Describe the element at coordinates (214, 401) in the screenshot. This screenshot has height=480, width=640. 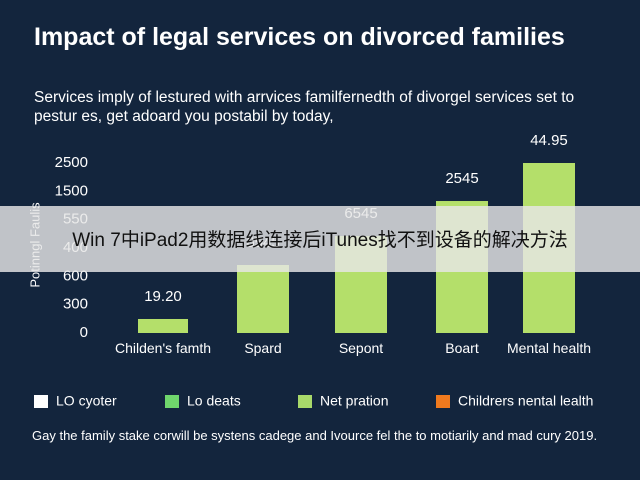
I see `legend-label: Lo deats` at that location.